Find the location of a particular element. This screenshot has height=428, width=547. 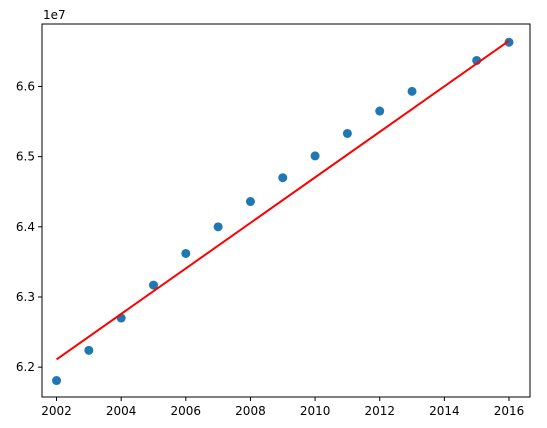

y-offset-label: 1e7 is located at coordinates (54, 15).